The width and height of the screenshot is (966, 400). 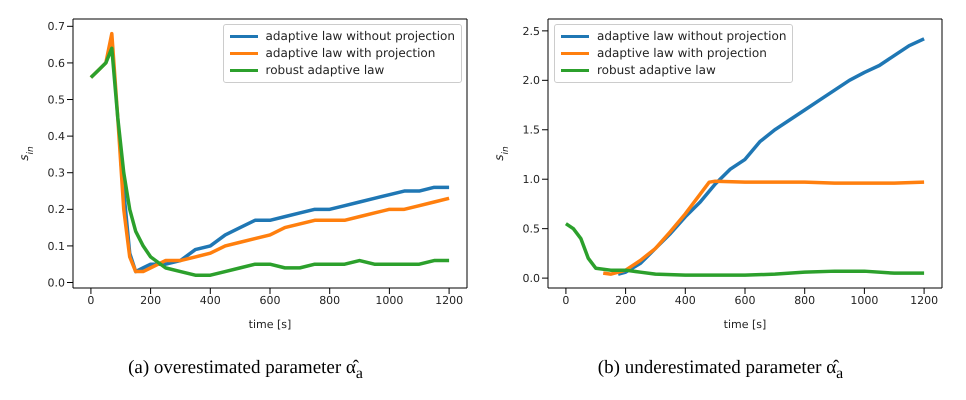 I want to click on y-tick-label: 0.4, so click(x=56, y=137).